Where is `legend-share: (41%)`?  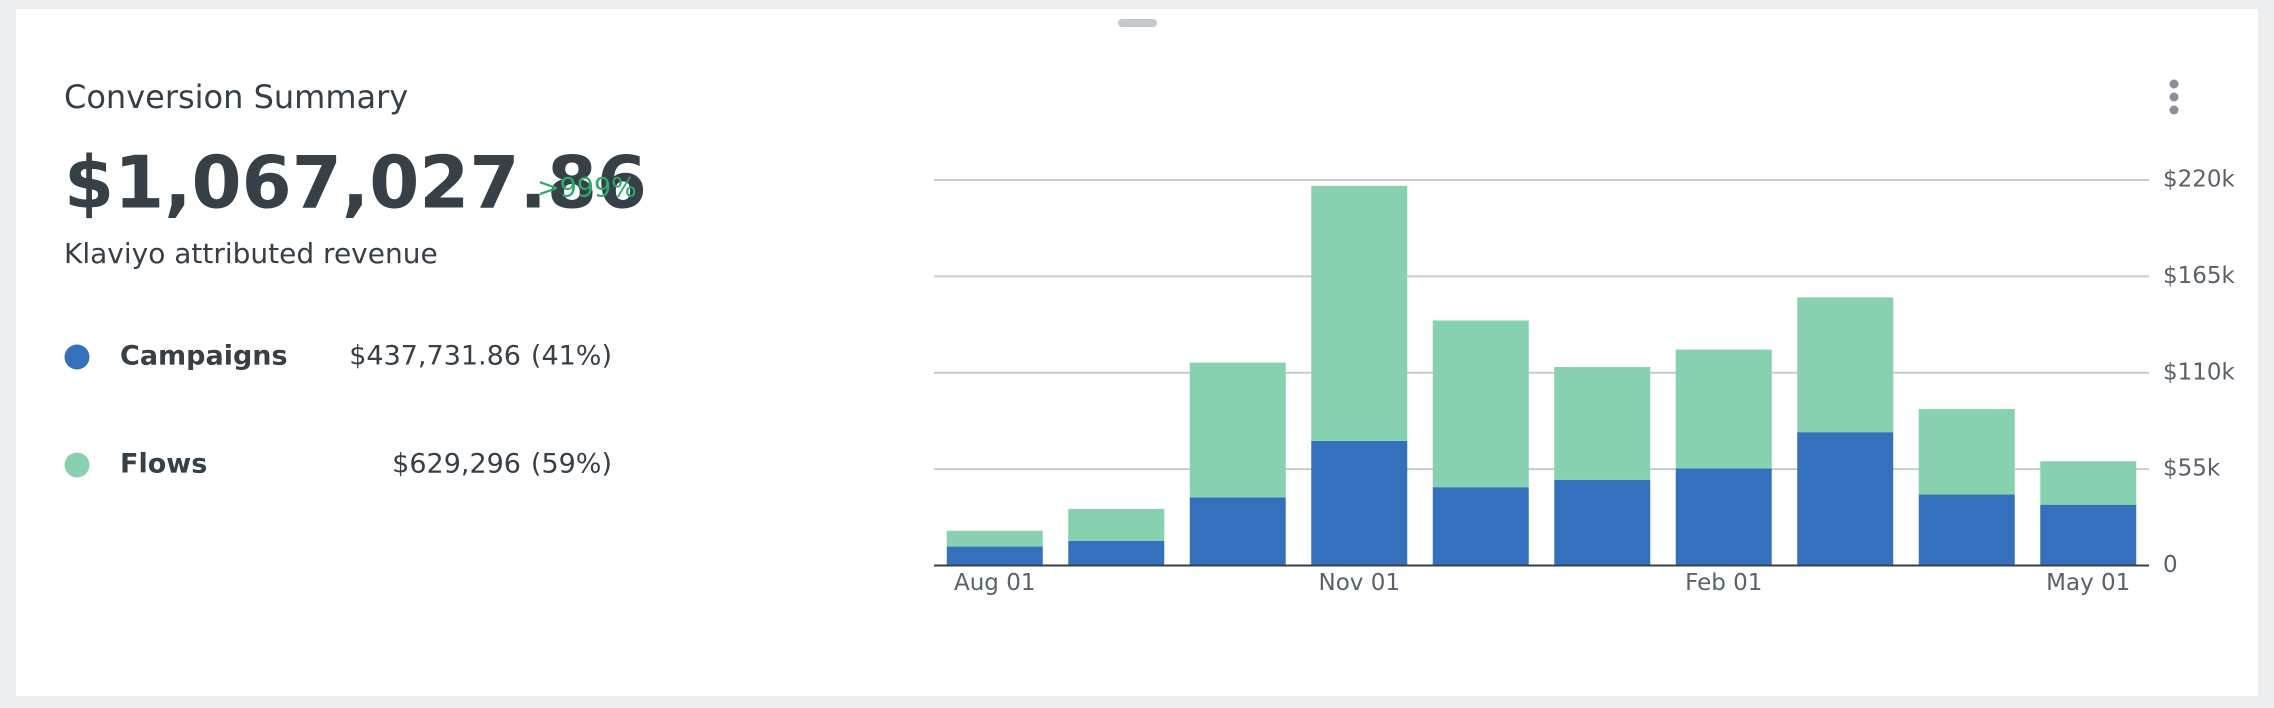 legend-share: (41%) is located at coordinates (571, 356).